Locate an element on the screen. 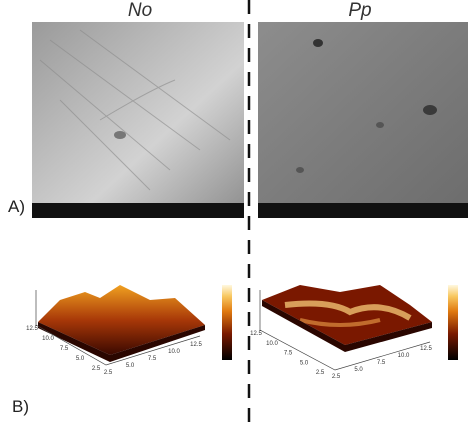  column-label: Pp is located at coordinates (359, 10).